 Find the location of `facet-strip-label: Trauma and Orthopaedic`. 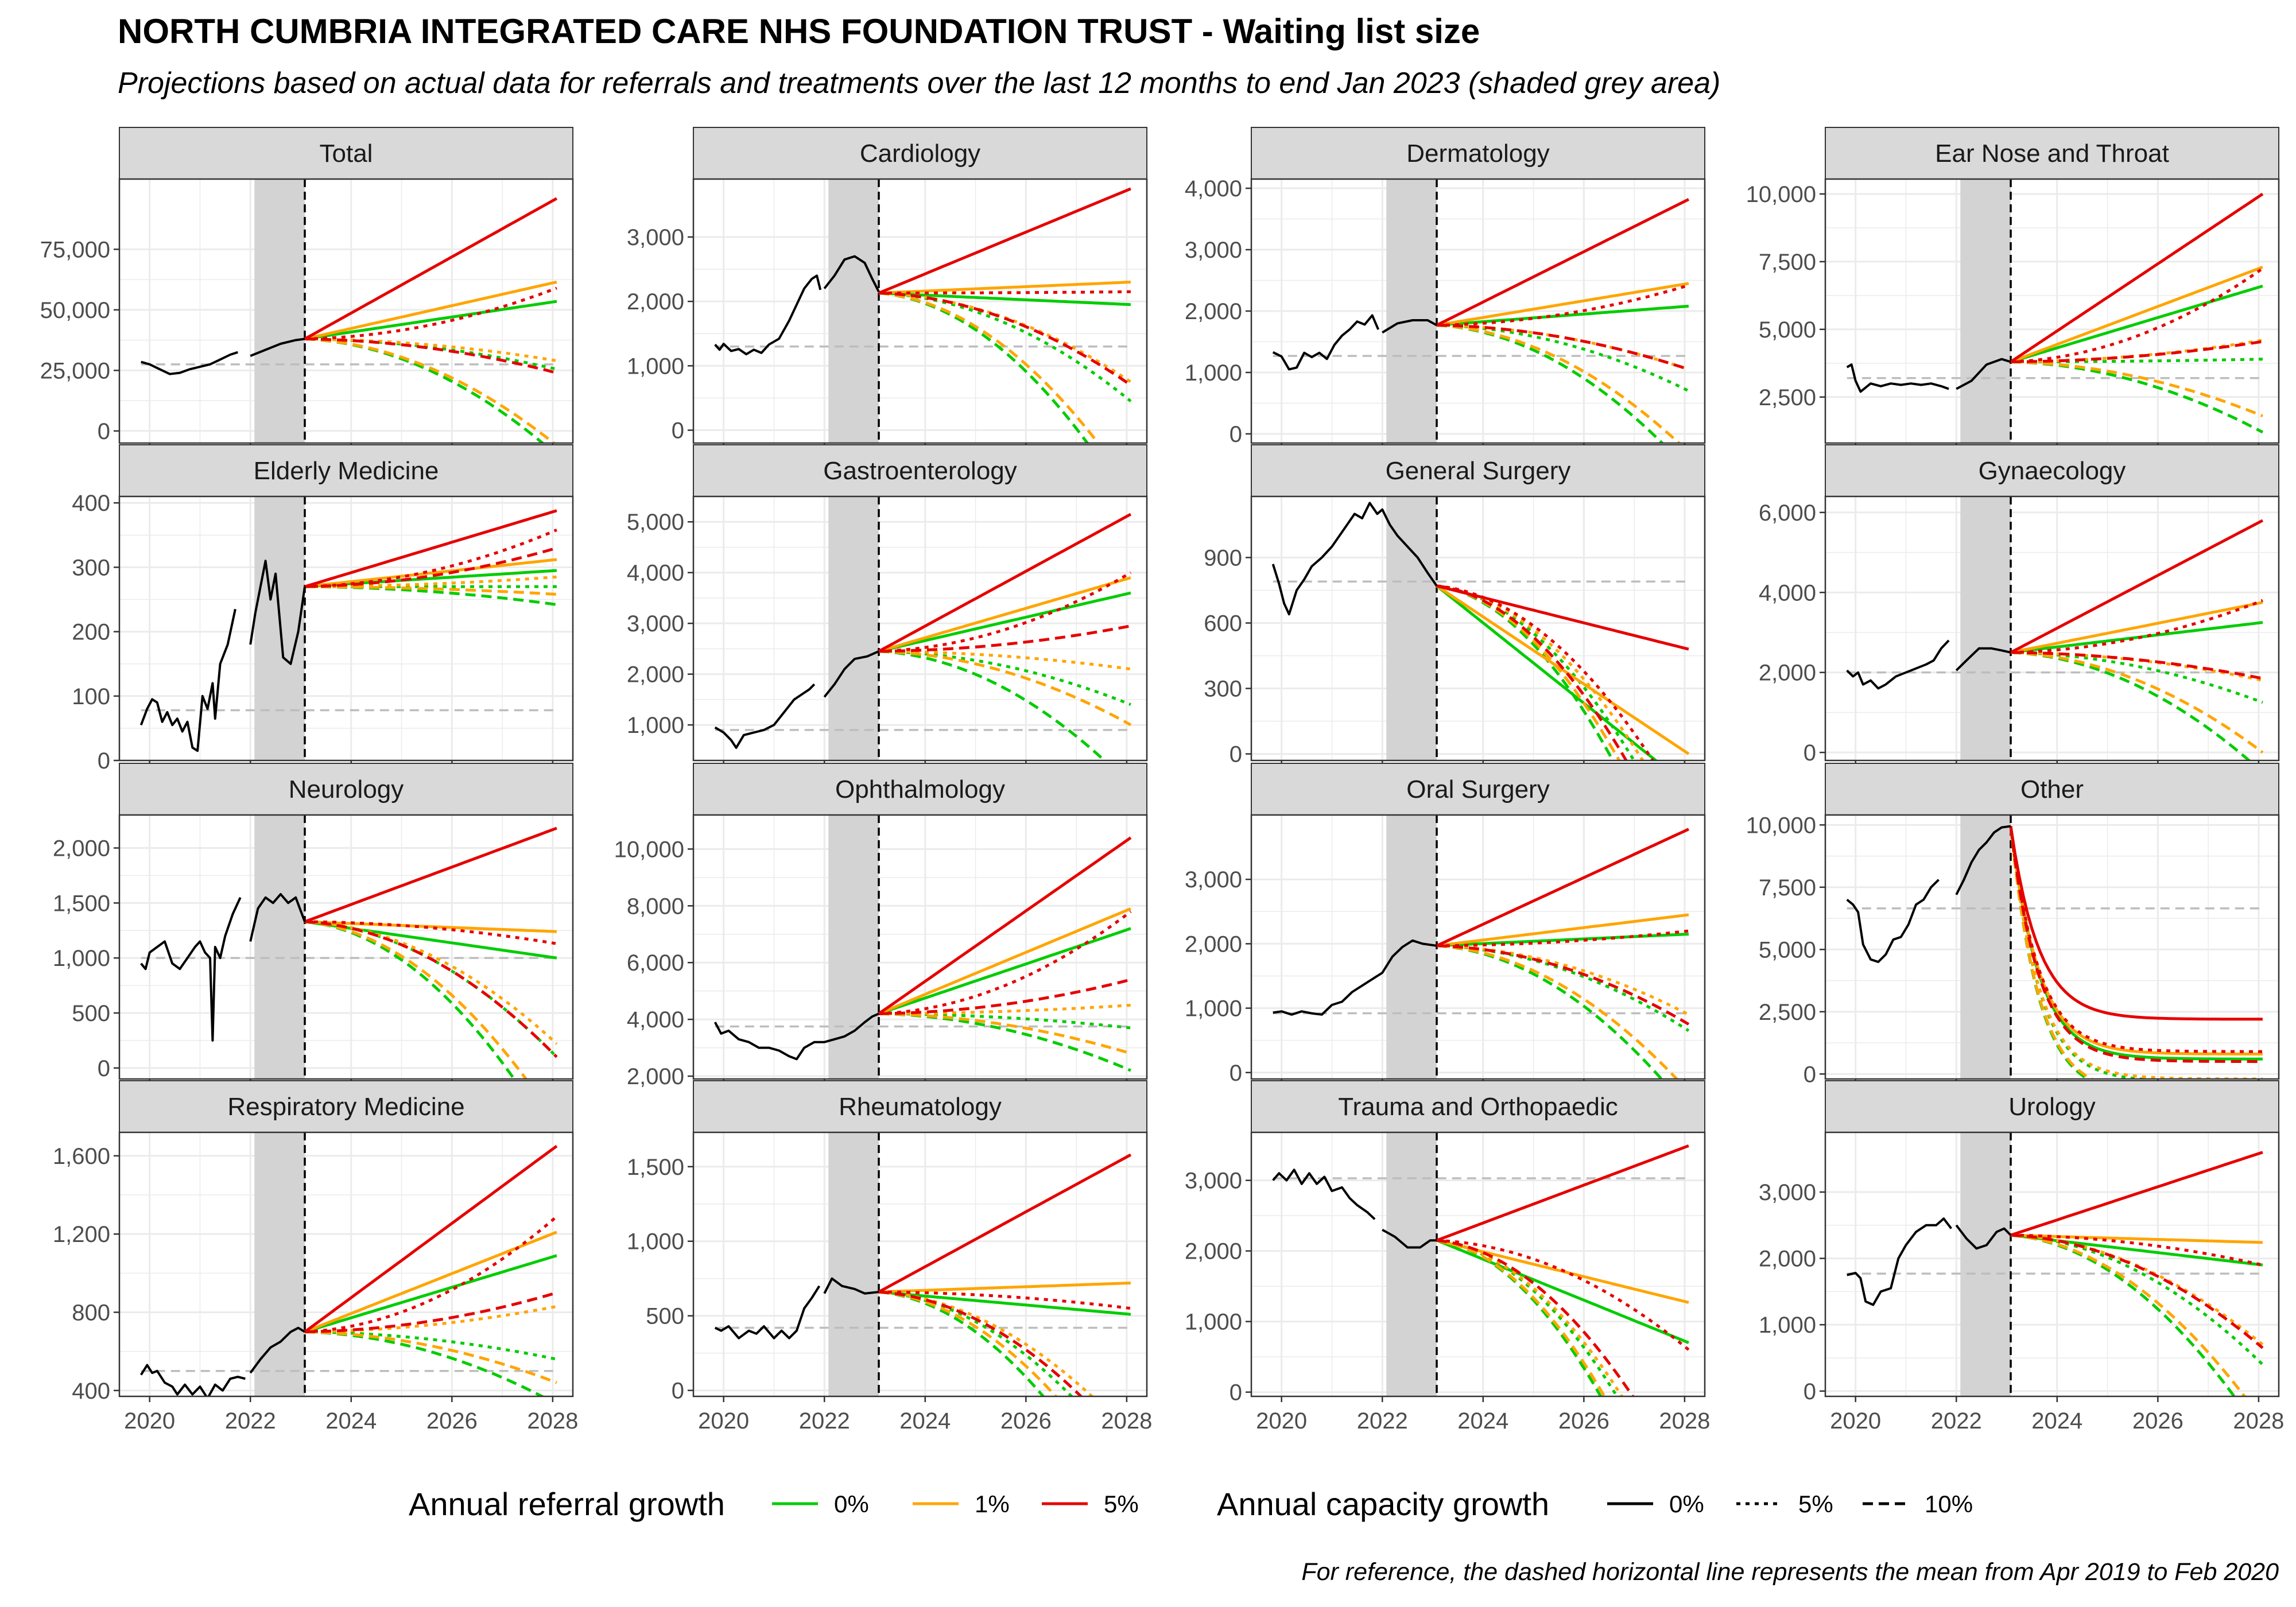

facet-strip-label: Trauma and Orthopaedic is located at coordinates (1478, 1107).